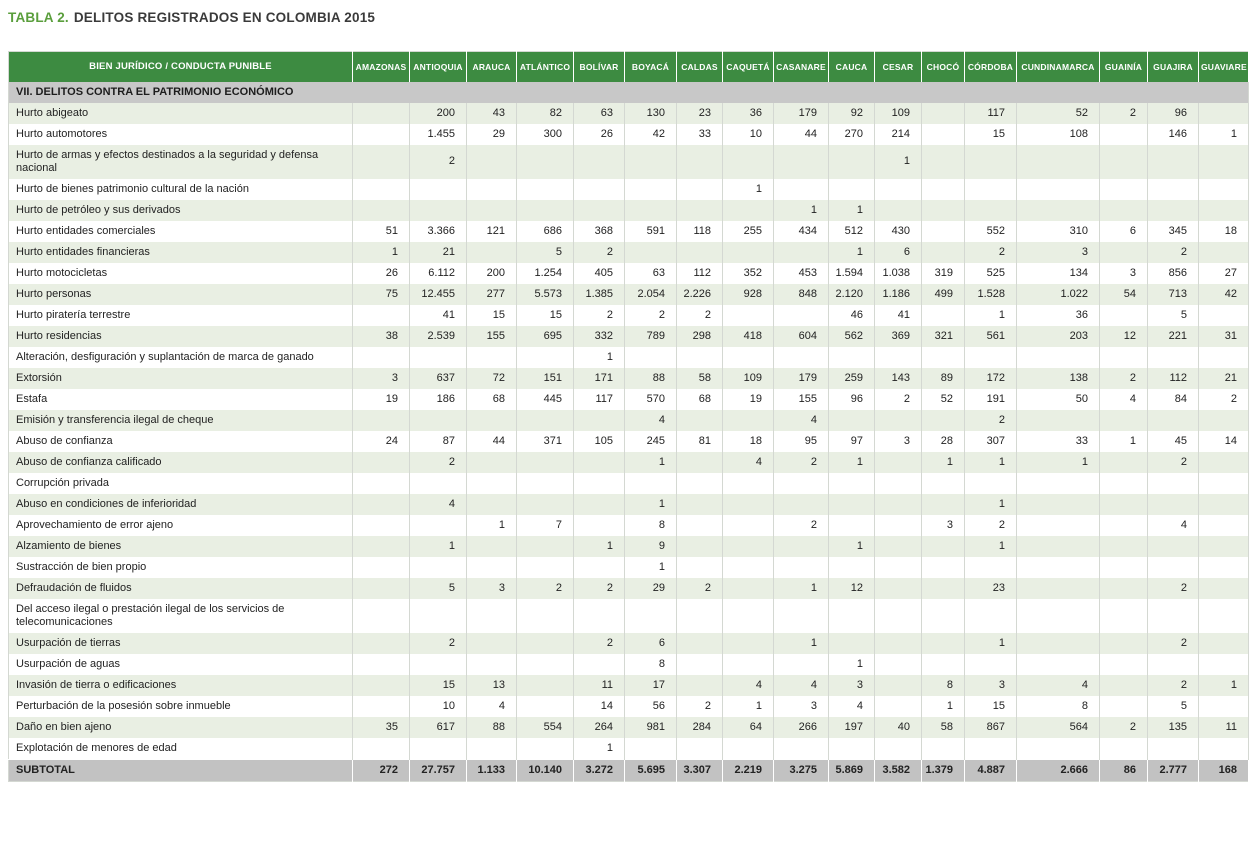 This screenshot has height=851, width=1256. What do you see at coordinates (990, 294) in the screenshot?
I see `cell-value: 1.528` at bounding box center [990, 294].